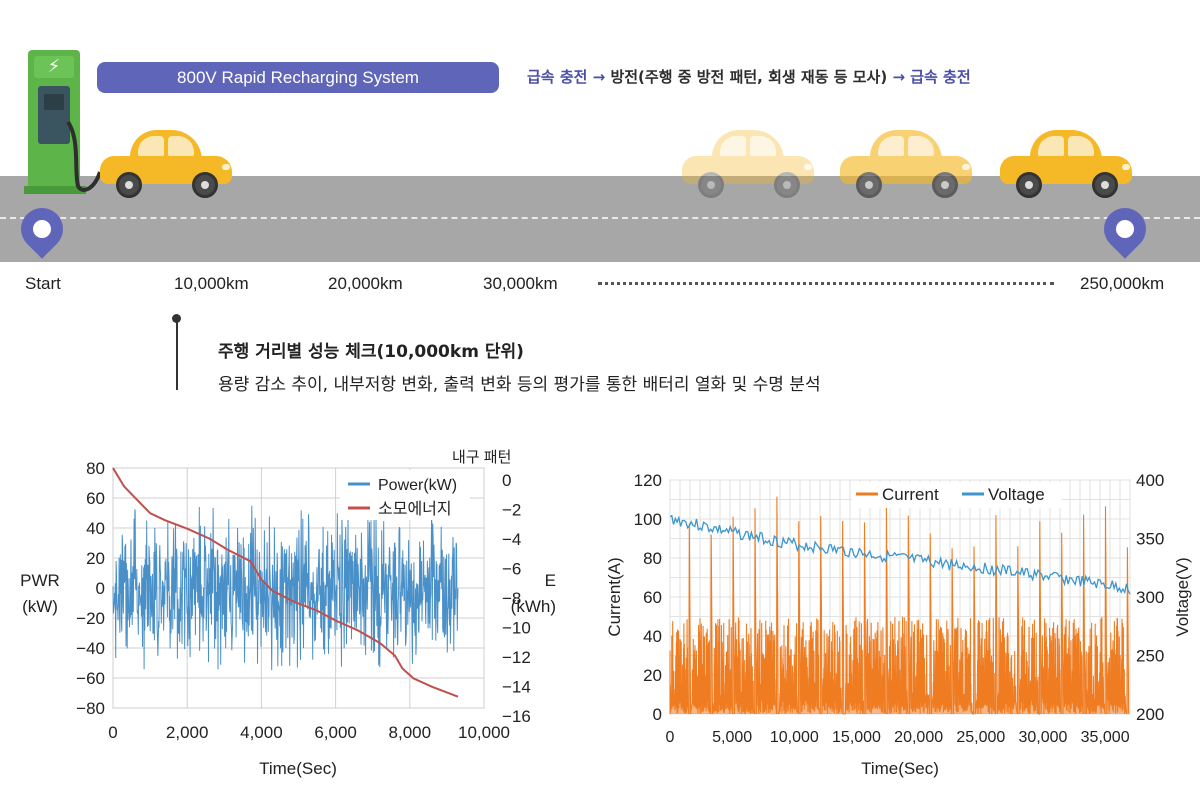  I want to click on y-left-axis-label: PWR, so click(40, 580).